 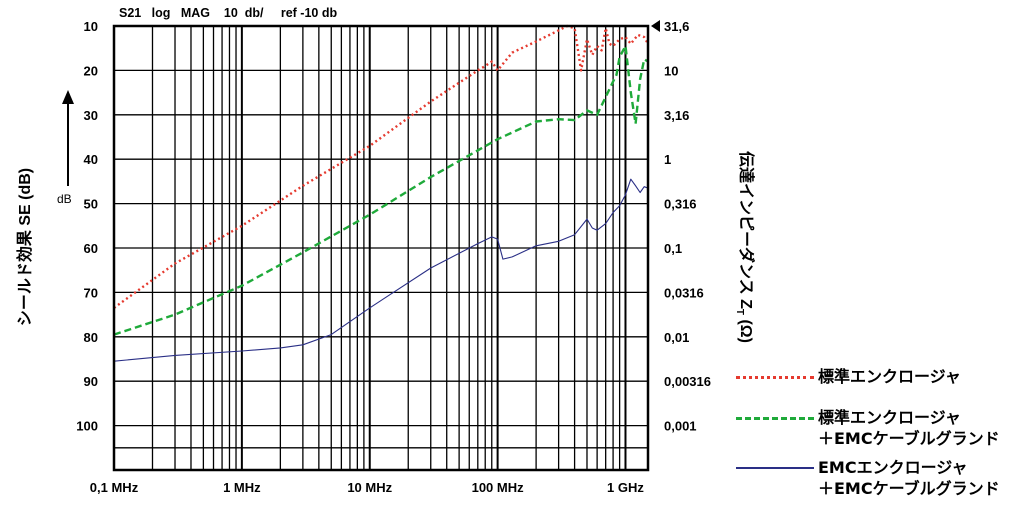 I want to click on y-tick-label: 10, so click(x=91, y=26).